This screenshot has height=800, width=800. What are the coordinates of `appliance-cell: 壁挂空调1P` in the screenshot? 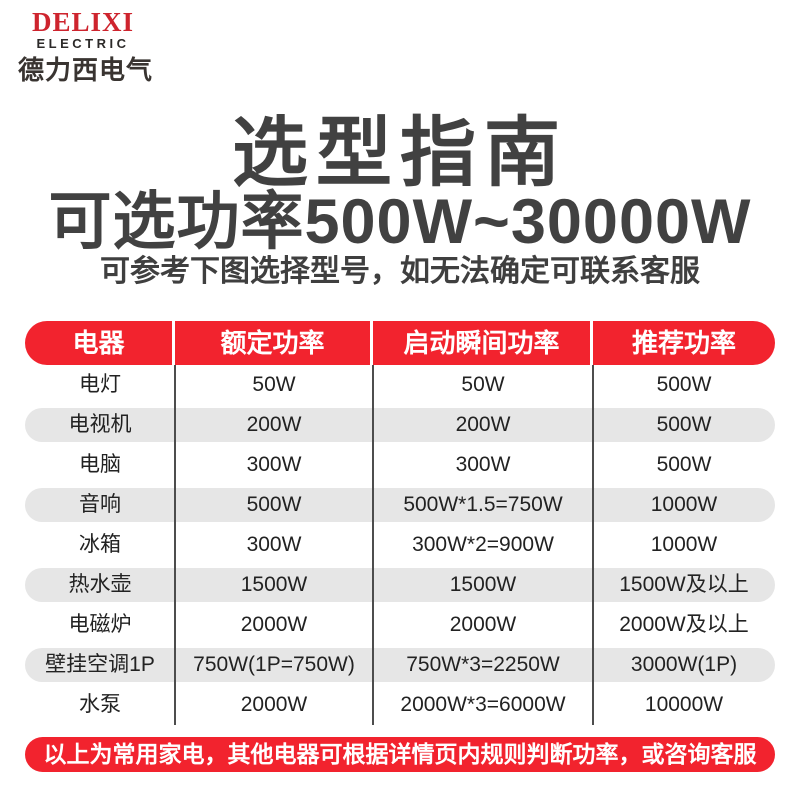 It's located at (100, 664).